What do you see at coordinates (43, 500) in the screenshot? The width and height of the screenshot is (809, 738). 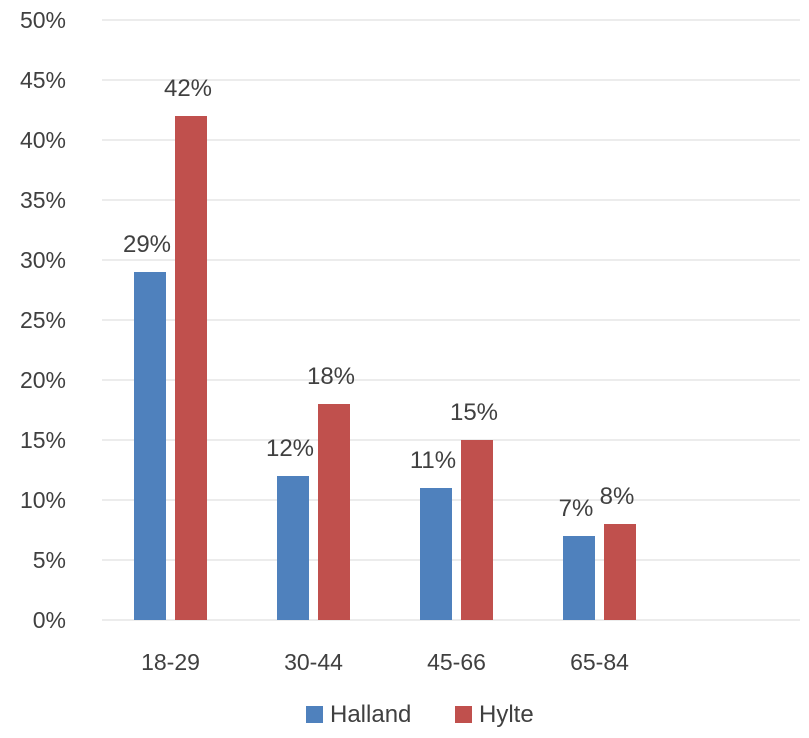 I see `y-tick-label: 10%` at bounding box center [43, 500].